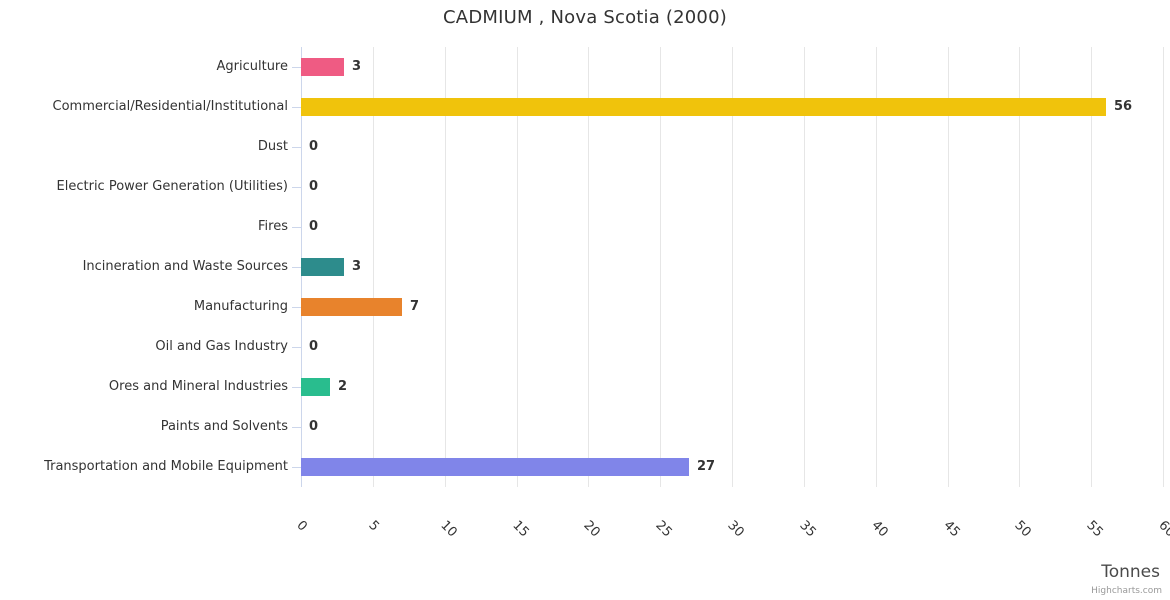  Describe the element at coordinates (951, 529) in the screenshot. I see `x-tick-label-45: 45` at that location.